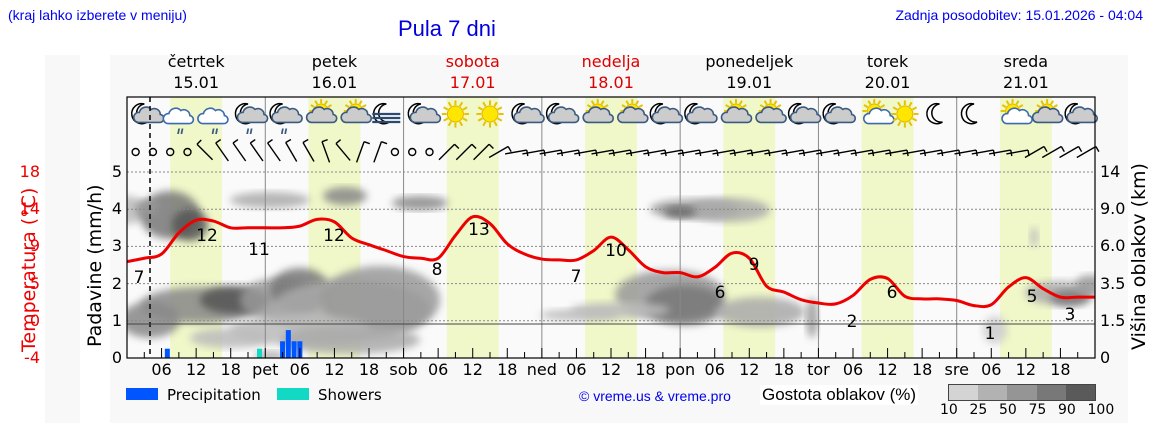 This screenshot has width=1152, height=443. What do you see at coordinates (754, 265) in the screenshot?
I see `temp-label: 9` at bounding box center [754, 265].